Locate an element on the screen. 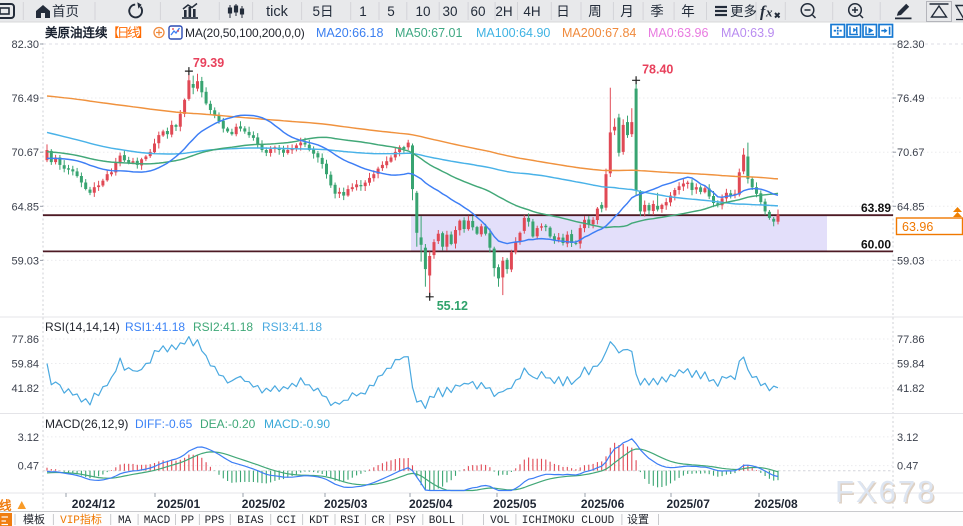 This screenshot has height=526, width=963. svg-text: DEA:-0.20 is located at coordinates (228, 424).